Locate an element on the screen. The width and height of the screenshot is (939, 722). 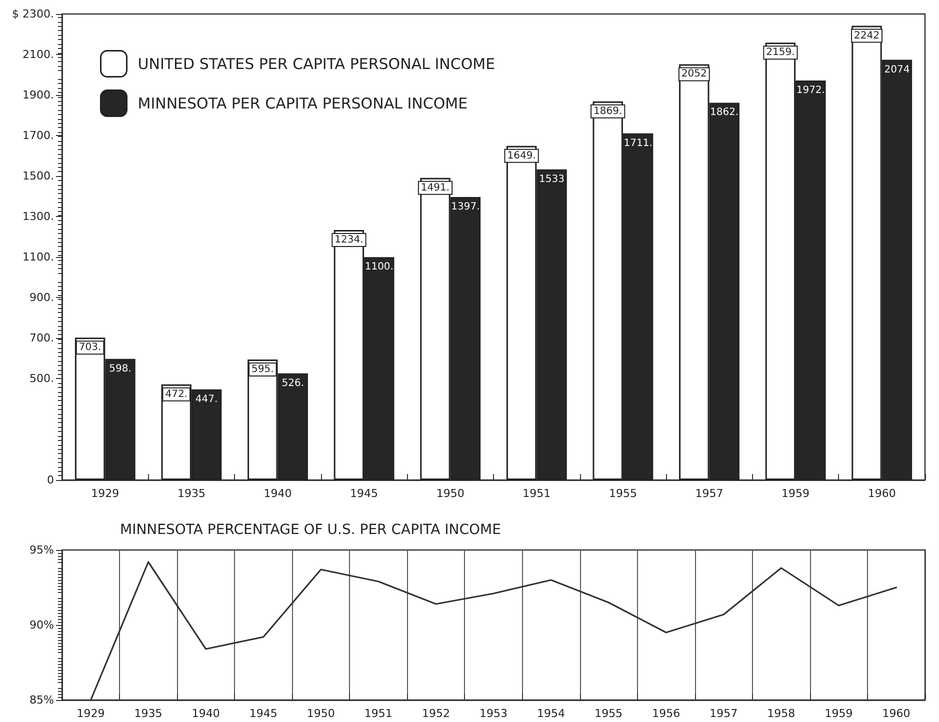
data-label: 1972. is located at coordinates (810, 90).